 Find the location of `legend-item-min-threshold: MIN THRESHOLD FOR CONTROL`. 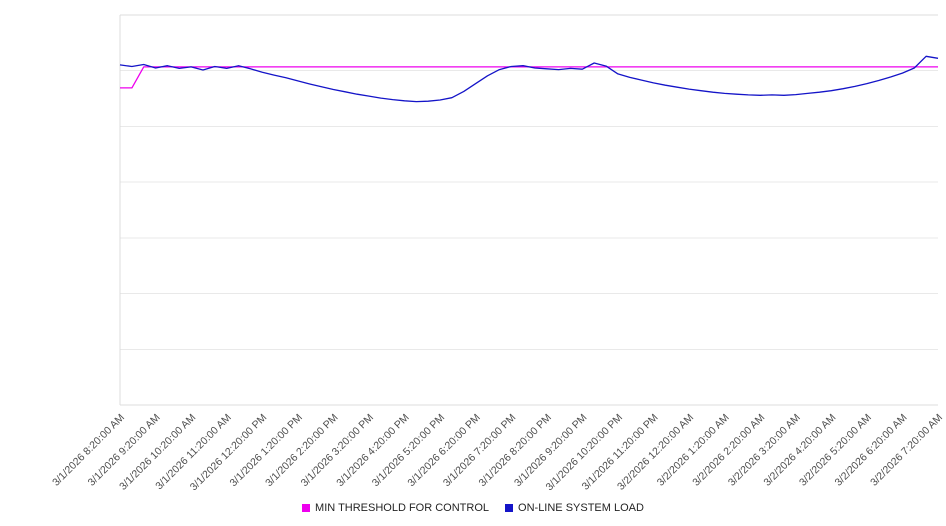

legend-item-min-threshold: MIN THRESHOLD FOR CONTROL is located at coordinates (395, 508).